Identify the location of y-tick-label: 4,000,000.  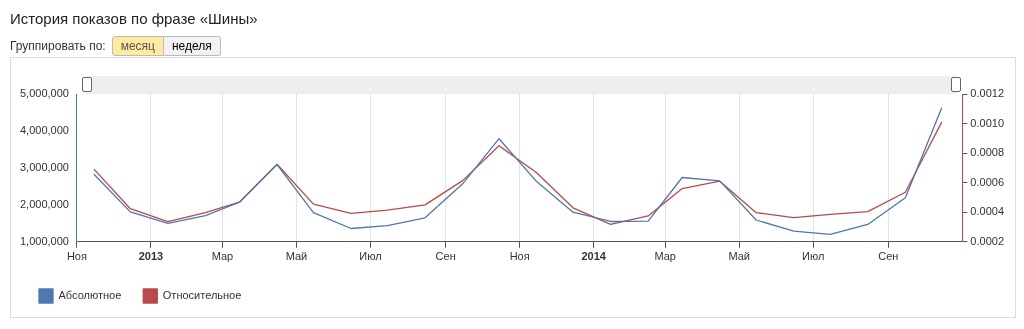
(44, 129).